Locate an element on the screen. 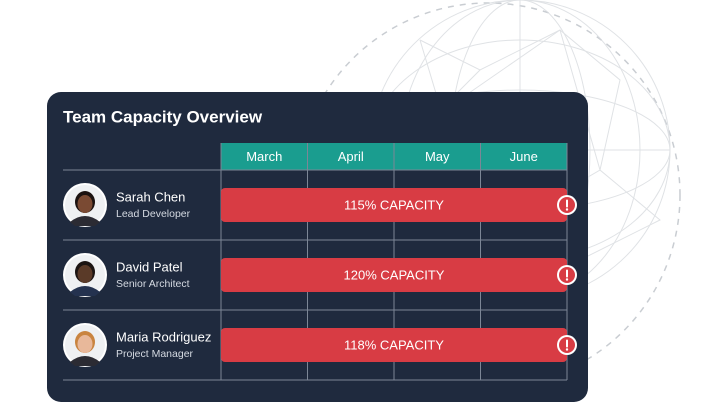 This screenshot has height=420, width=720. capacity-label: 115% CAPACITY is located at coordinates (394, 204).